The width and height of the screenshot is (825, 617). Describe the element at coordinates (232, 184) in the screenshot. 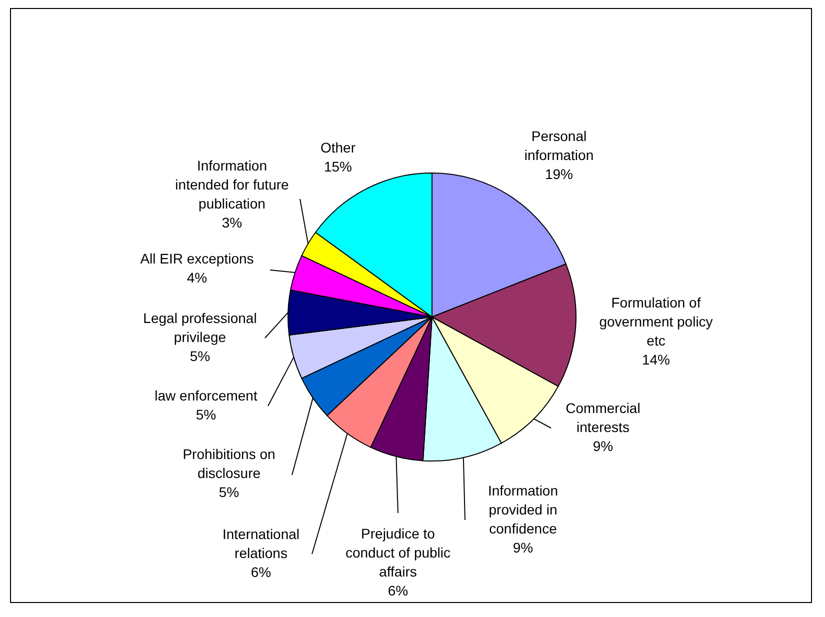

I see `slice-label: Information intended for future publication` at that location.